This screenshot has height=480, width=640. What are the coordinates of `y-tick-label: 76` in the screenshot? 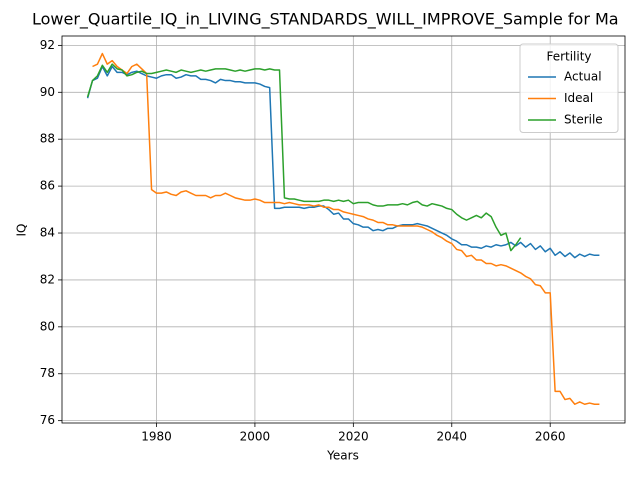 It's located at (47, 420).